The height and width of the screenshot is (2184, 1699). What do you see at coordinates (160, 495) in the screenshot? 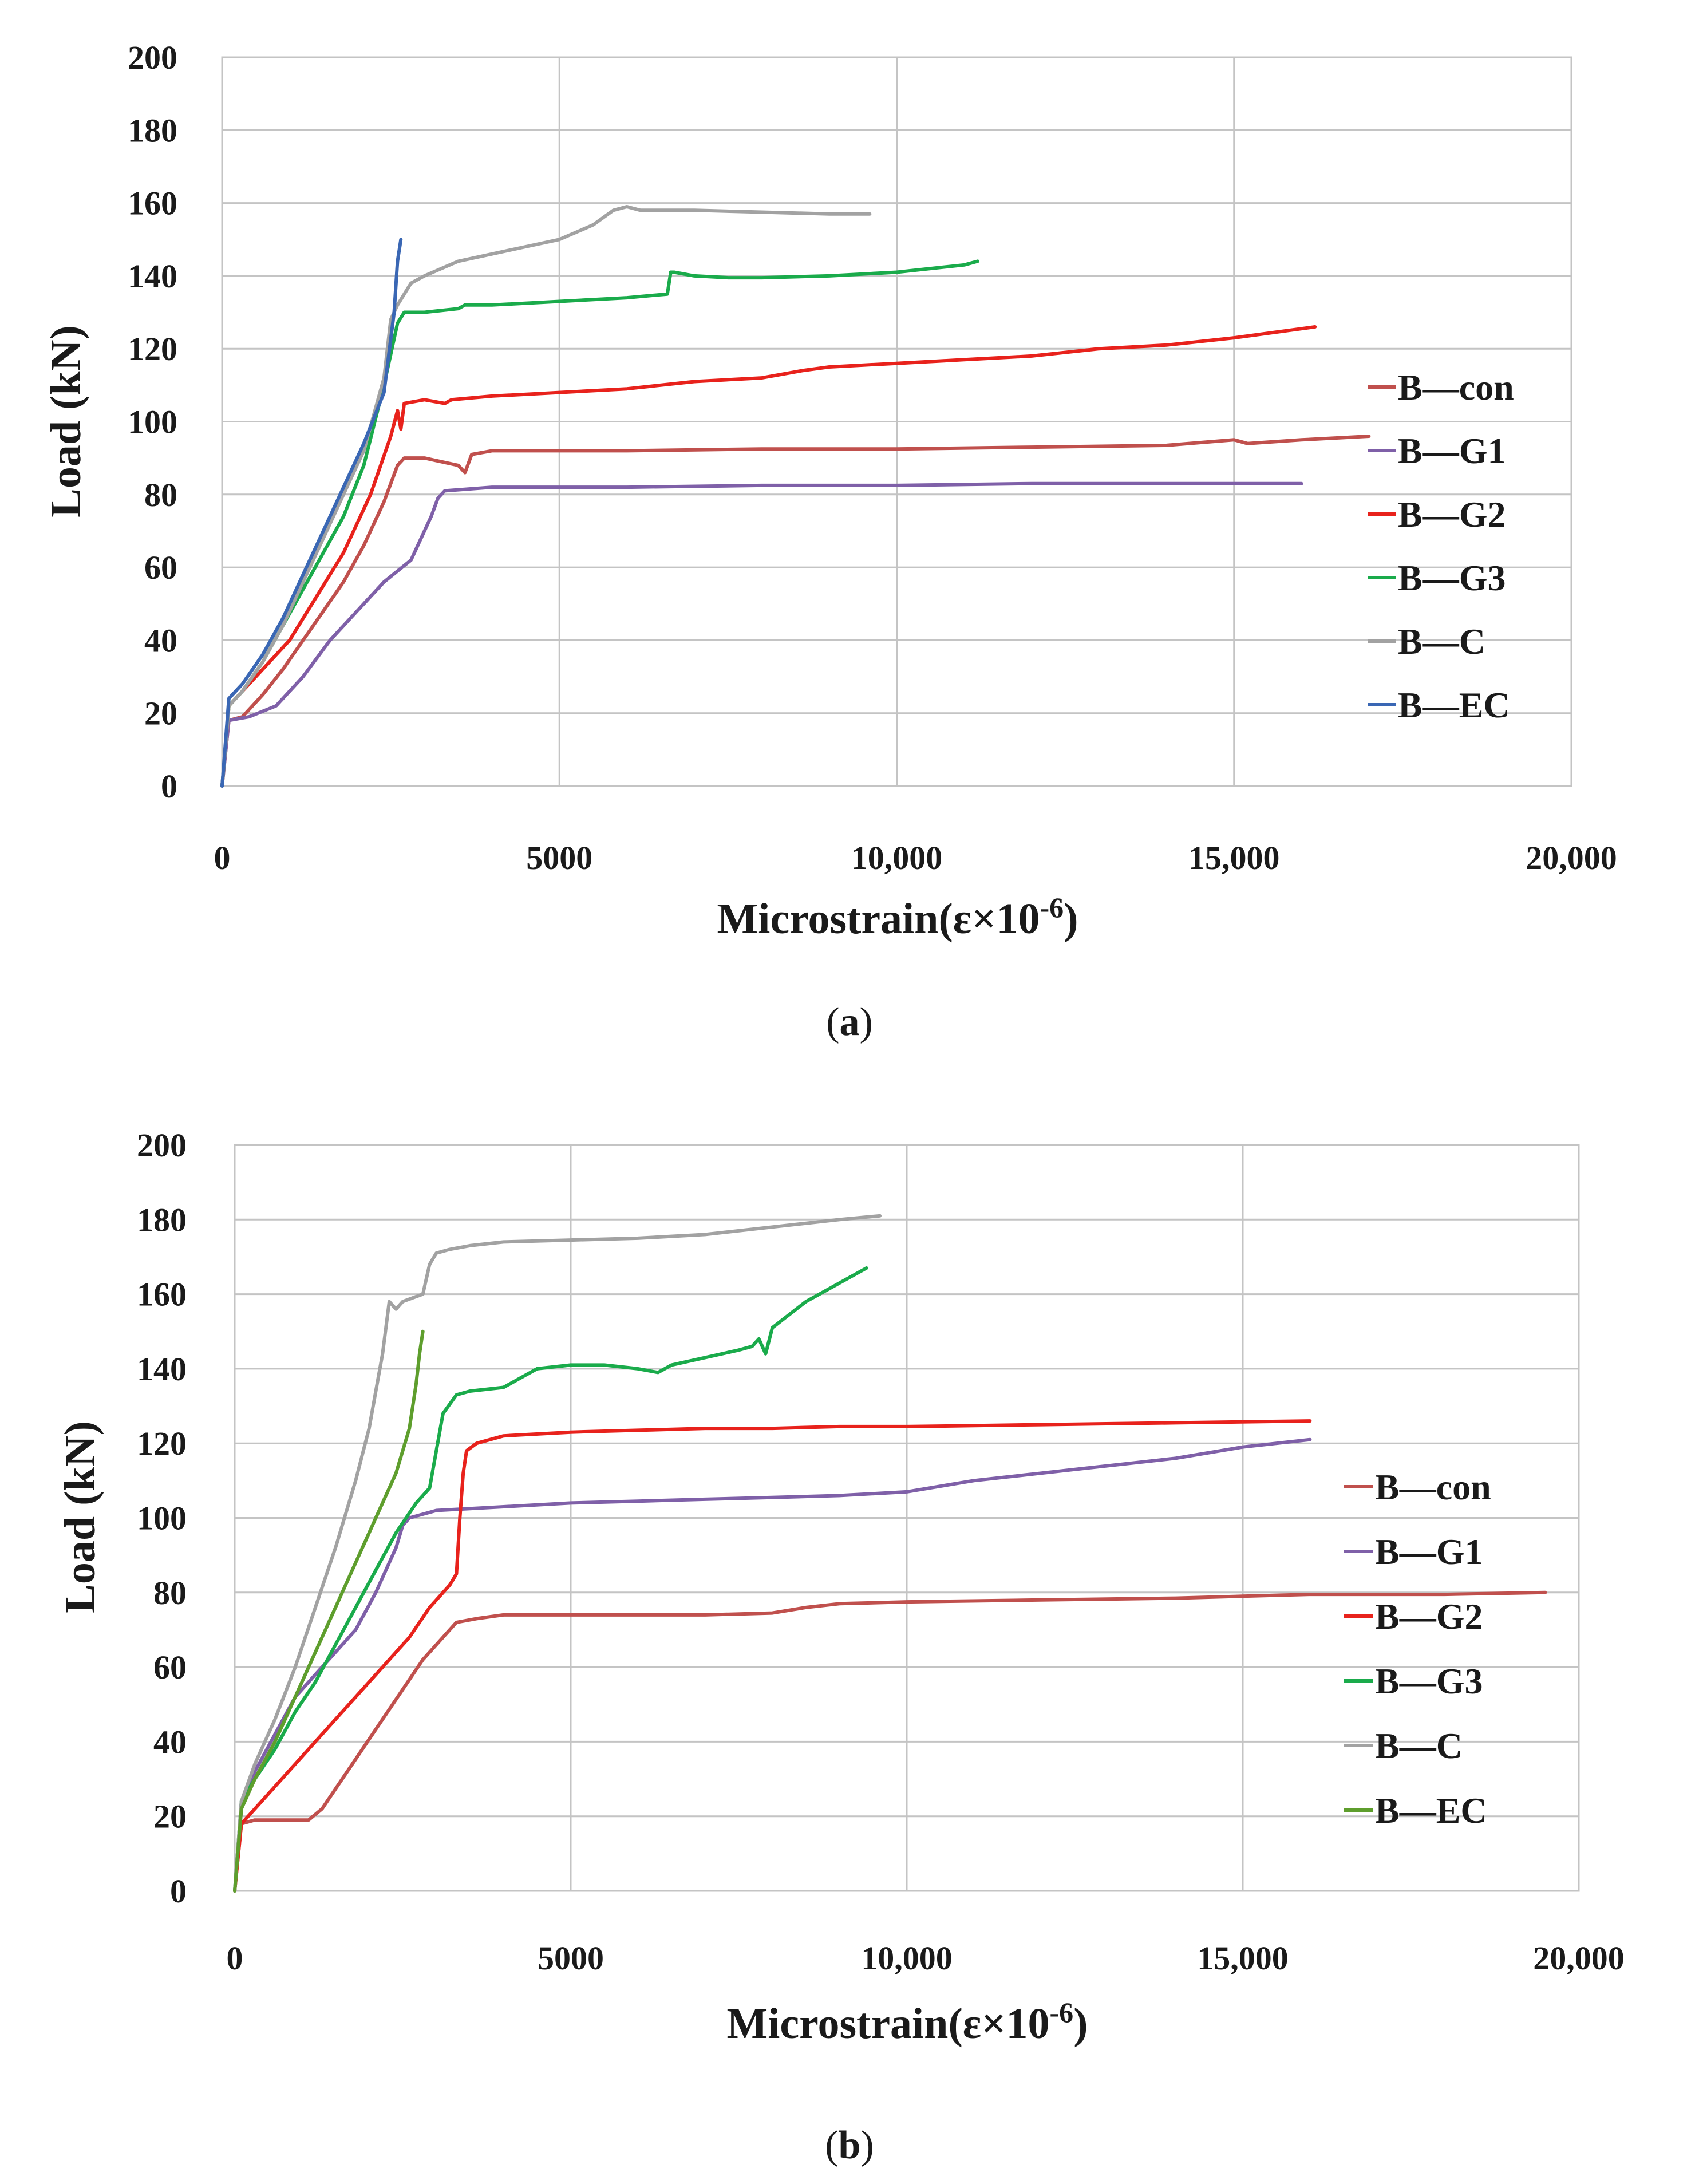
I see `y-tick-label-a: 80` at bounding box center [160, 495].